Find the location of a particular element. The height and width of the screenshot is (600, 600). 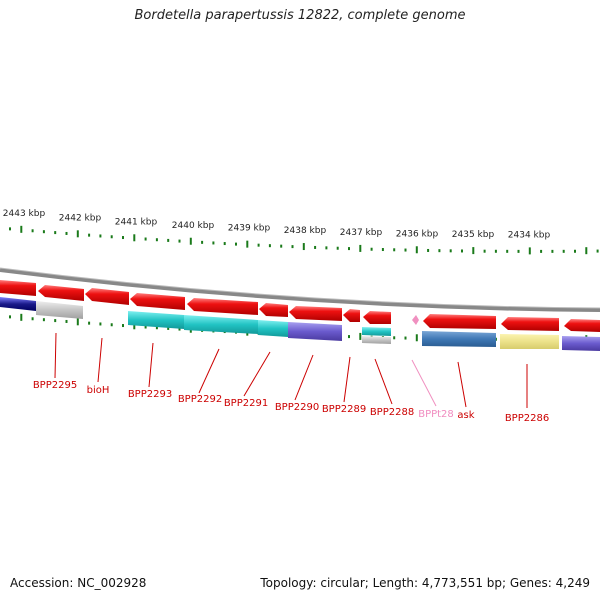

gene-label: BPP2292 is located at coordinates (200, 399).